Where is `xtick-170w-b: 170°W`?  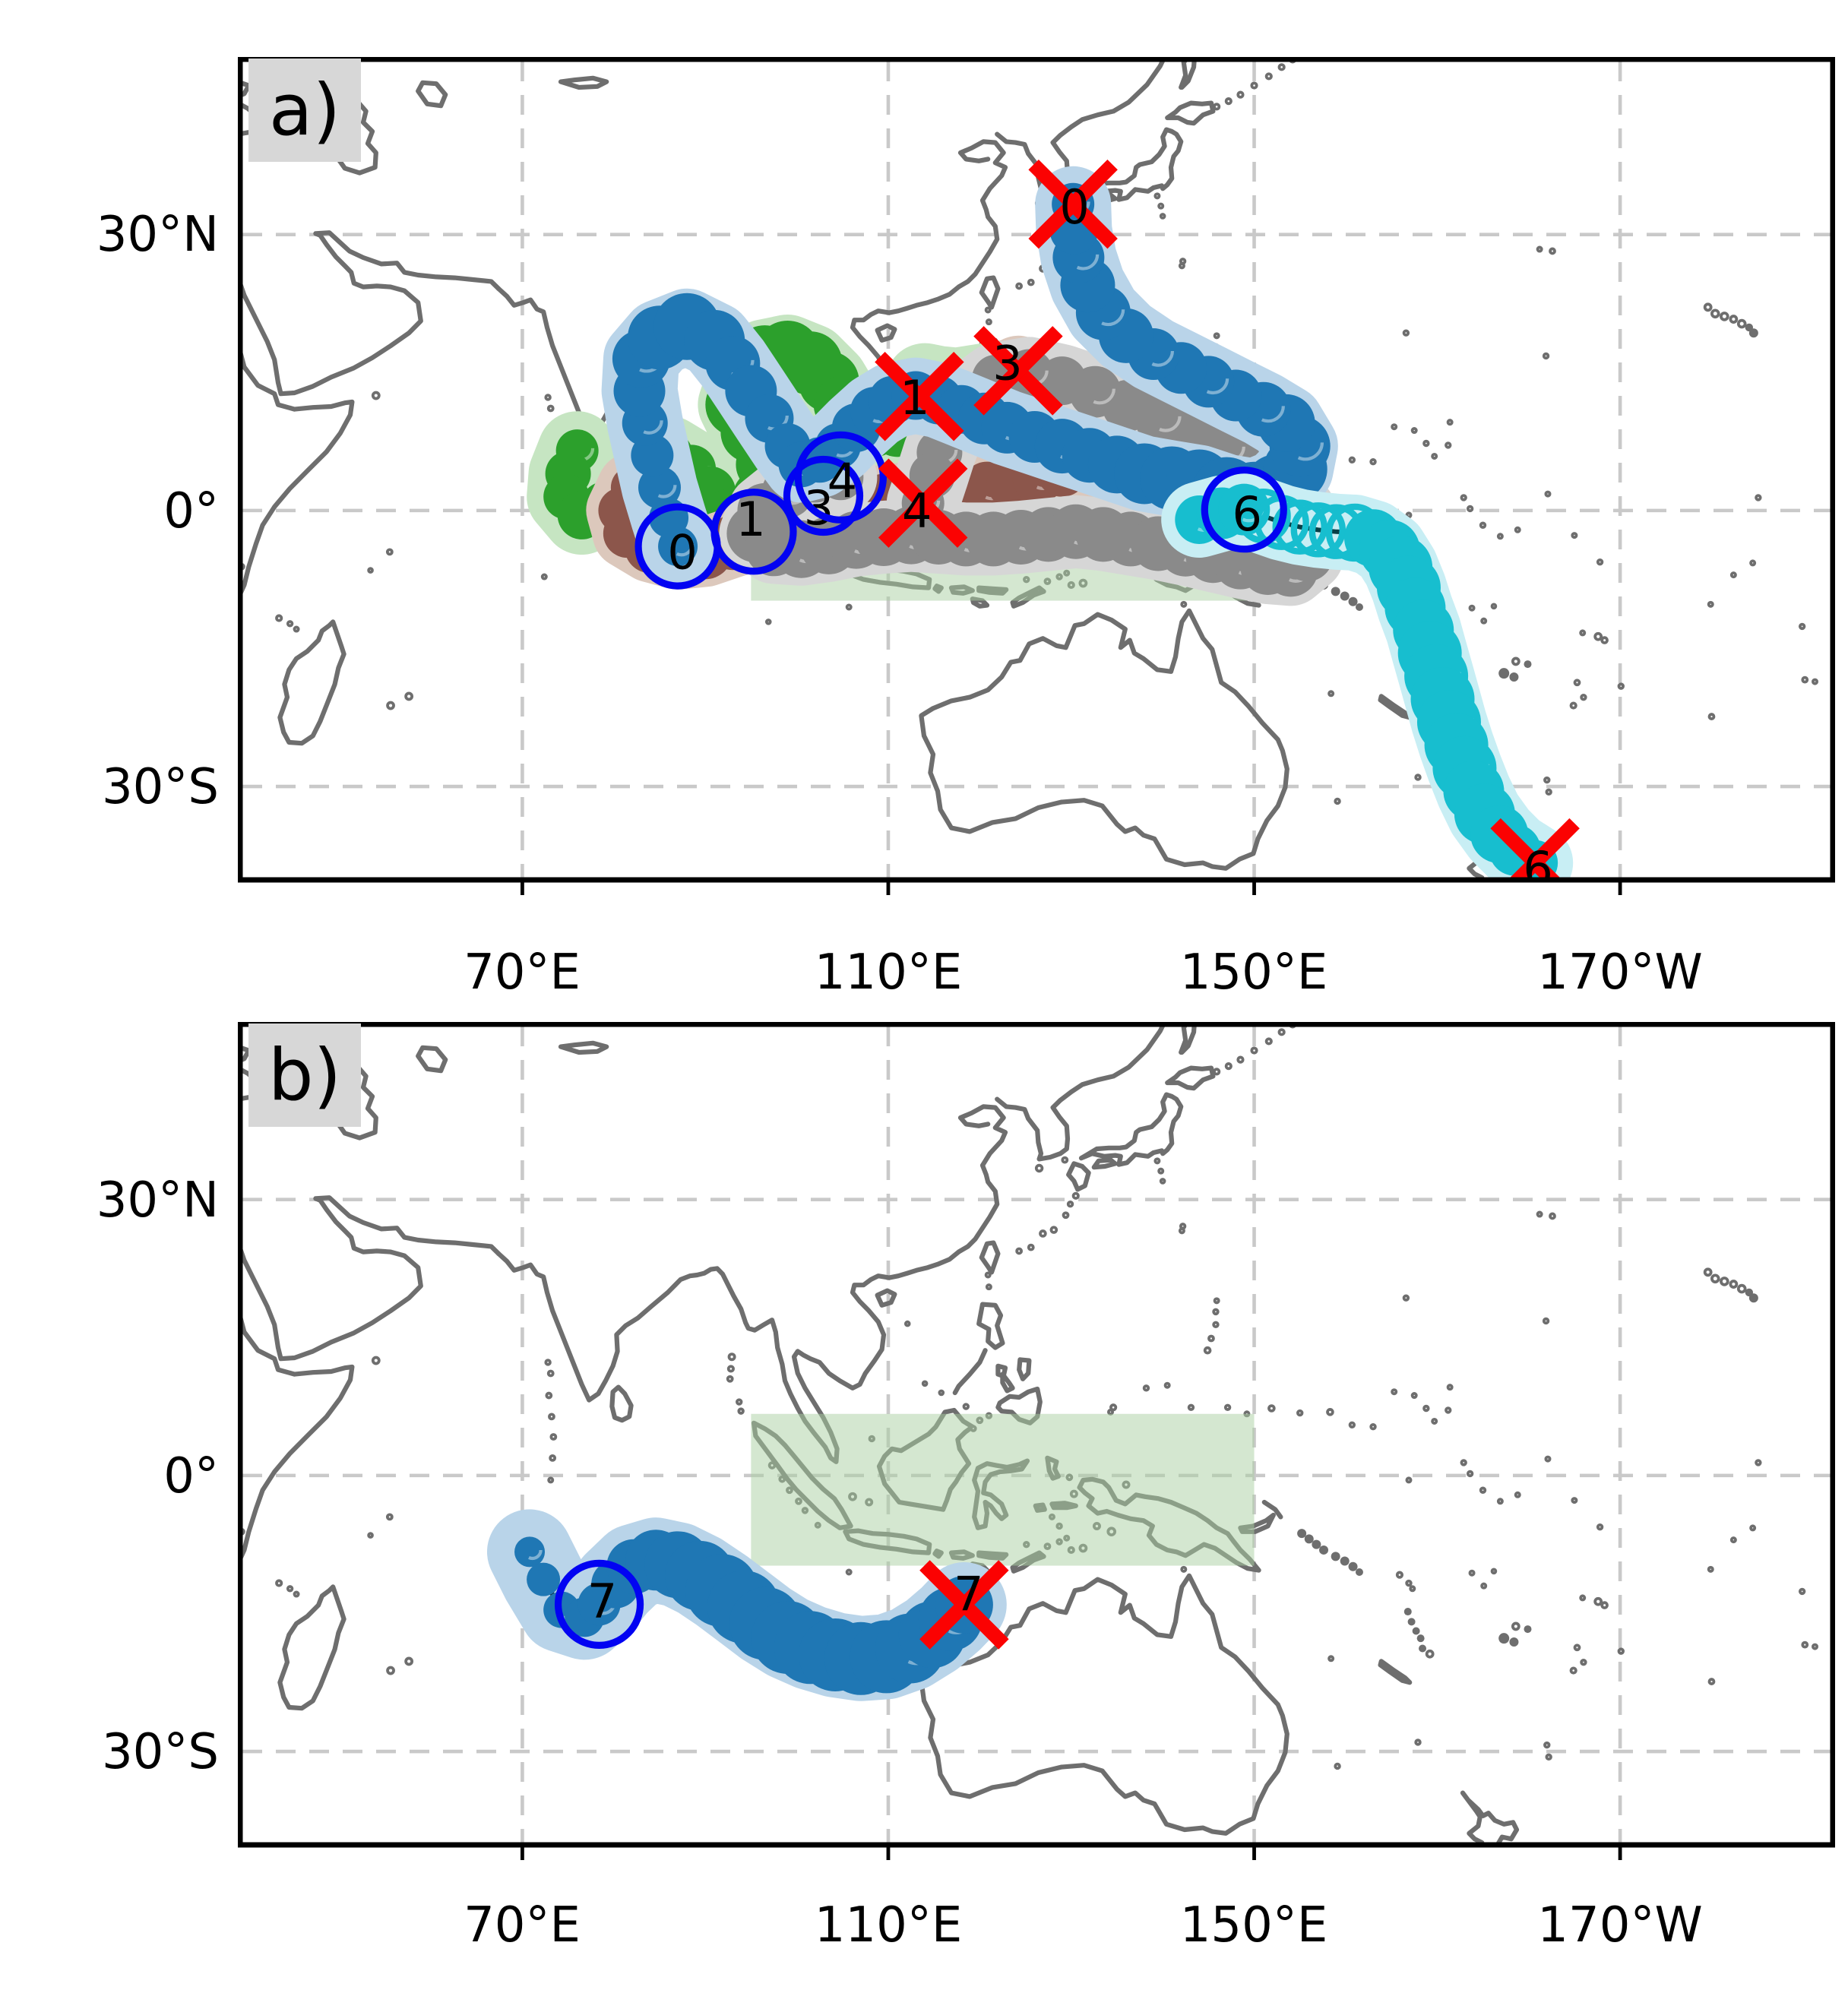
xtick-170w-b: 170°W is located at coordinates (1620, 1925).